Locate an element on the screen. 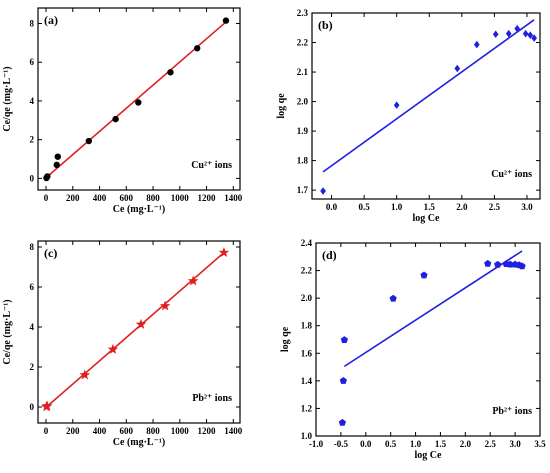 Image resolution: width=550 pixels, height=473 pixels. y-tick-label: 1.2 is located at coordinates (307, 408).